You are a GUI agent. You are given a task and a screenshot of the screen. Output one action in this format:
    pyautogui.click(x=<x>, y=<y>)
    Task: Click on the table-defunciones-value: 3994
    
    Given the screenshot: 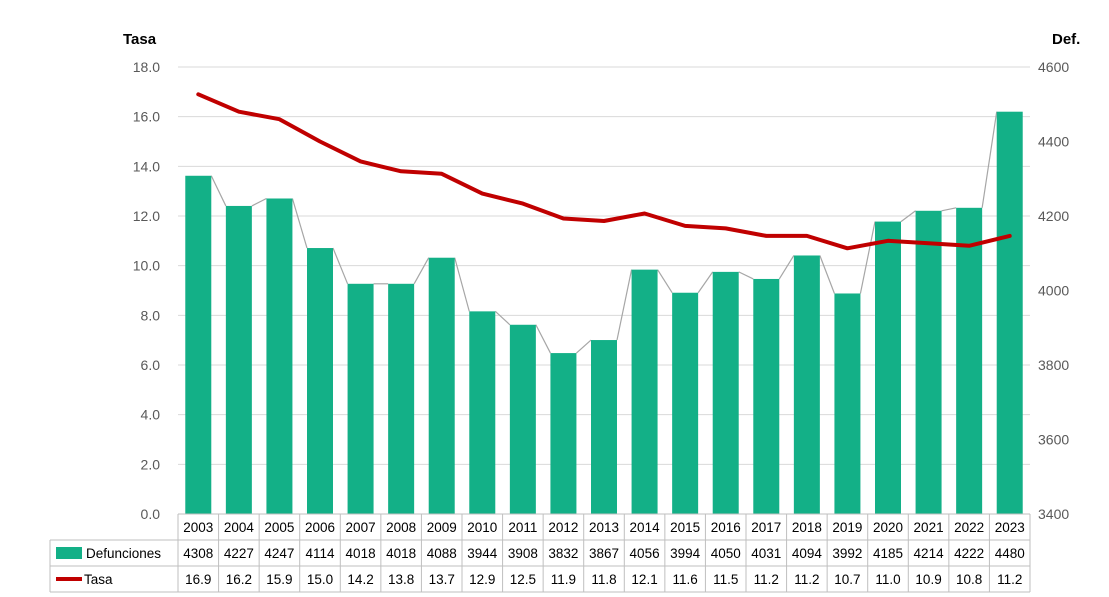 What is the action you would take?
    pyautogui.click(x=685, y=553)
    